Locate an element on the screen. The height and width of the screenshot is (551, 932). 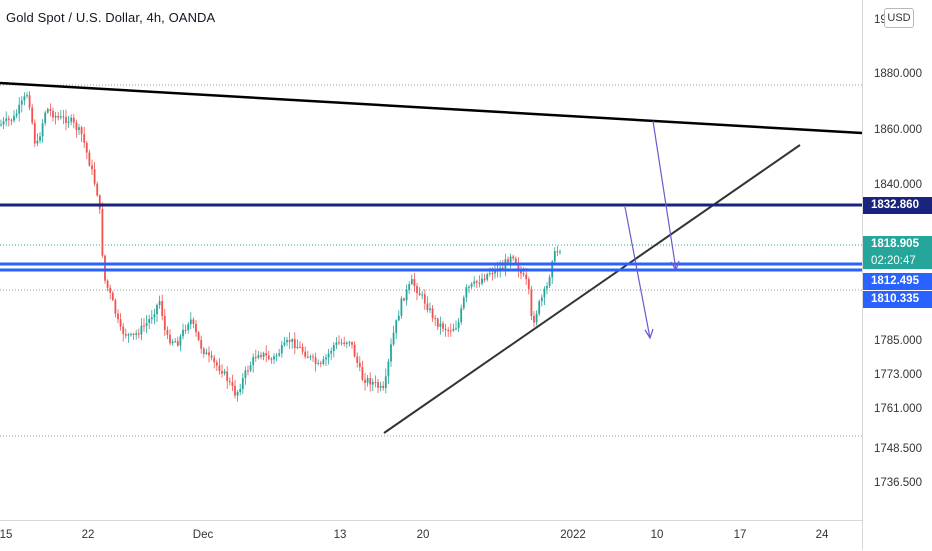
time-tick: 24 is located at coordinates (822, 535).